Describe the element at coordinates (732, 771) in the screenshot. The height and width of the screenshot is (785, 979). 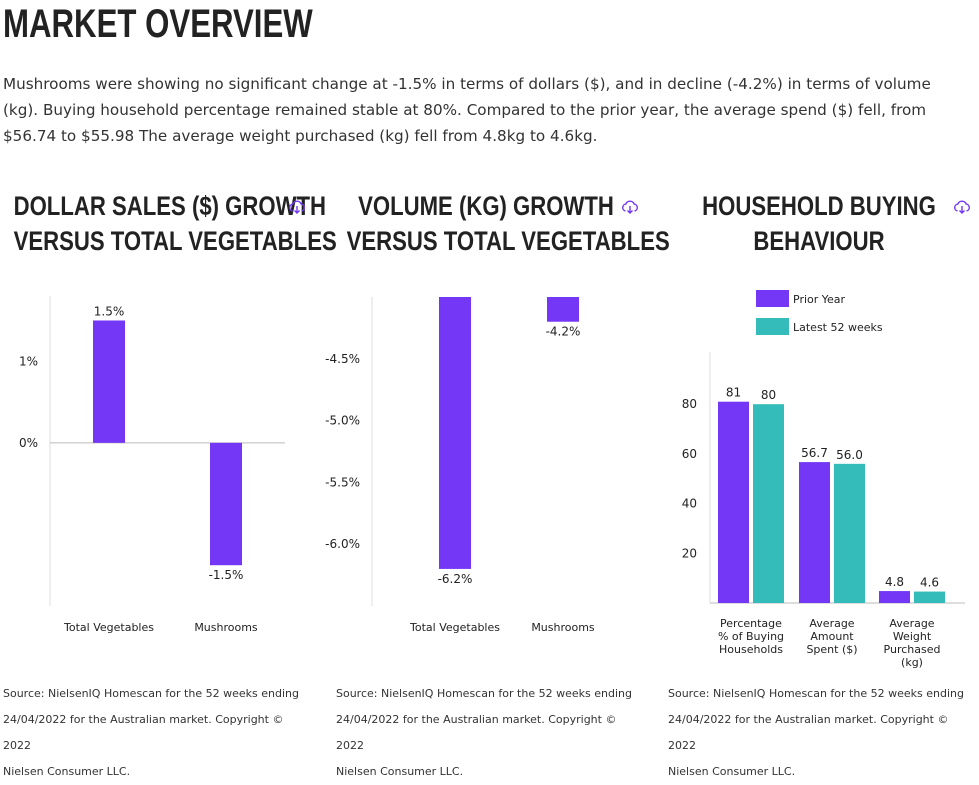
I see `chart3-source-line3: Nielsen Consumer LLC.` at that location.